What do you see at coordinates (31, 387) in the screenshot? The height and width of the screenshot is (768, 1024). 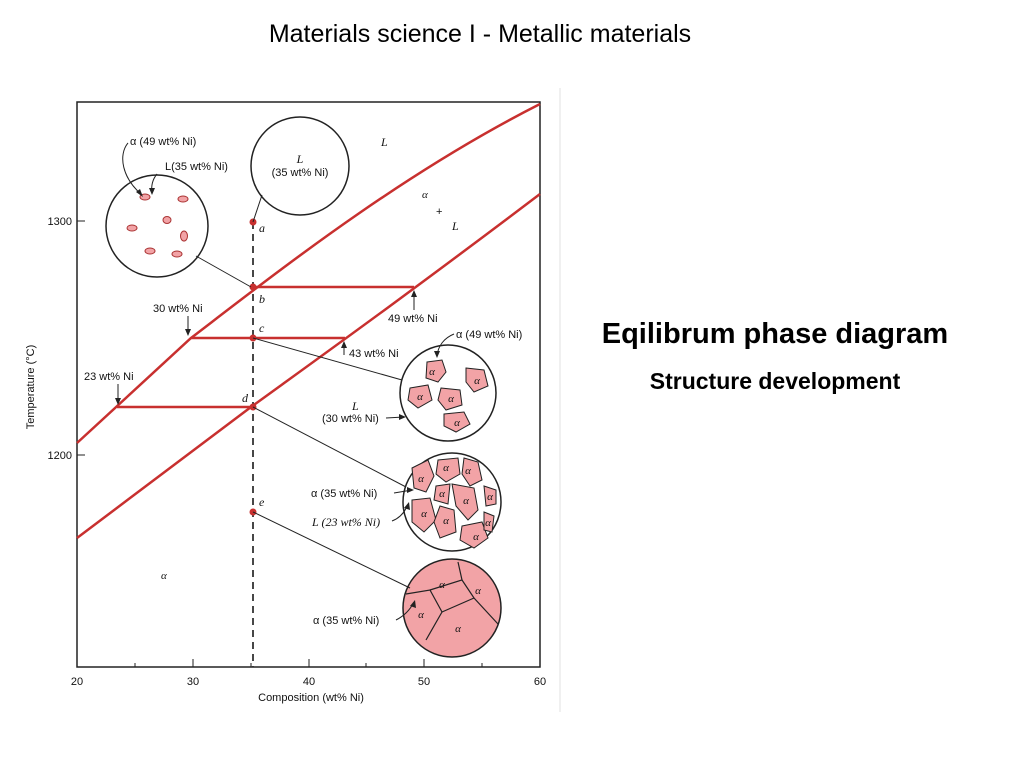 I see `y-axis-label: Temperature (°C)` at bounding box center [31, 387].